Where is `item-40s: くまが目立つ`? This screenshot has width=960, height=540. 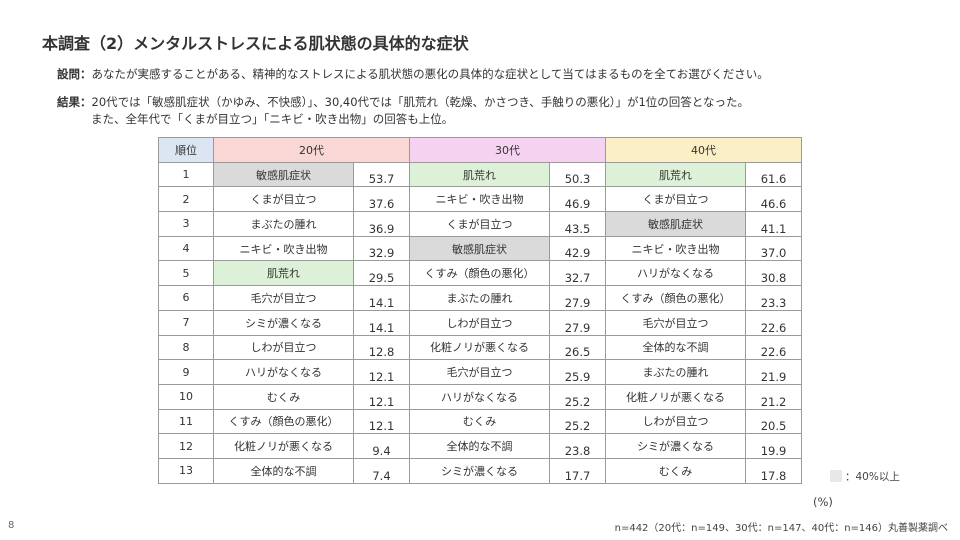
item-40s: くまが目立つ is located at coordinates (675, 199).